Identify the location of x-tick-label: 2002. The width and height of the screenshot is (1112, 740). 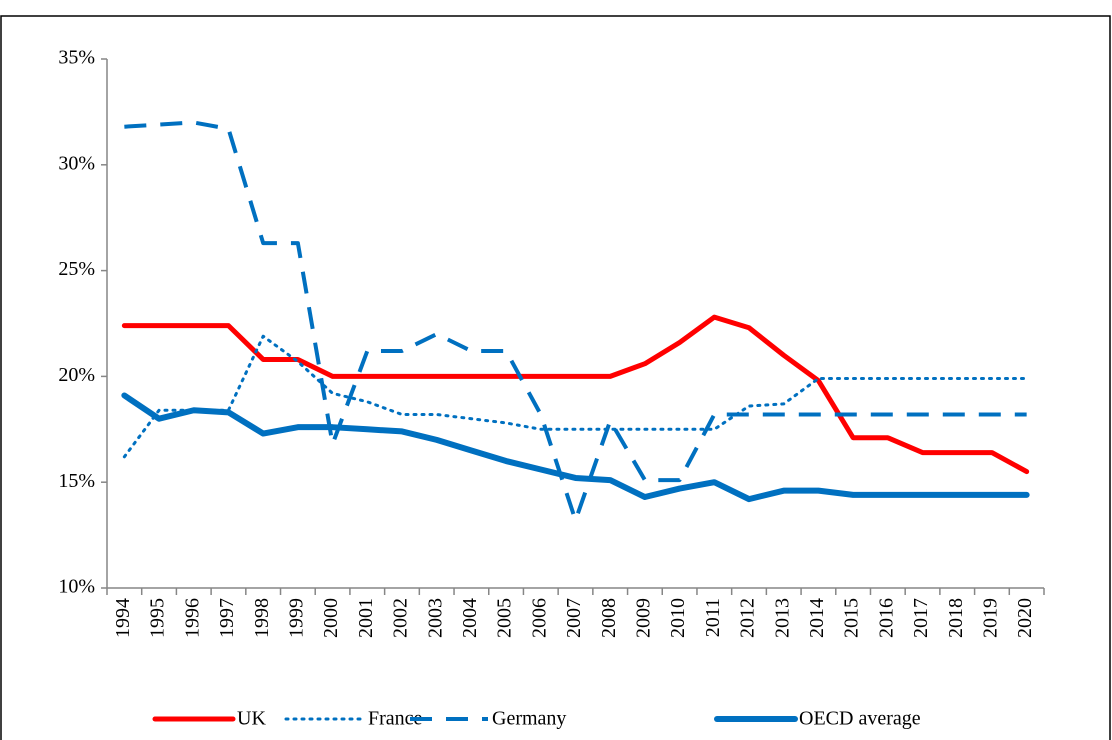
(401, 618).